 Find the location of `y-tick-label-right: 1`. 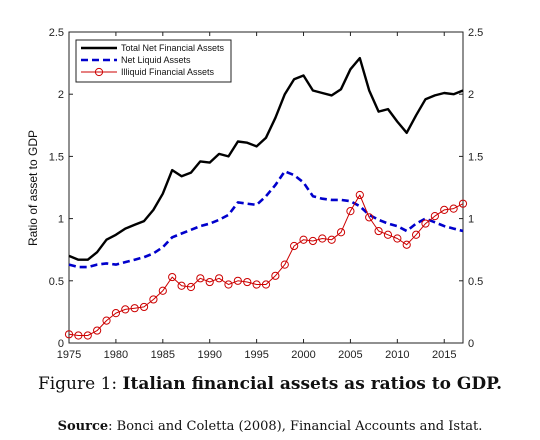

y-tick-label-right: 1 is located at coordinates (471, 220).